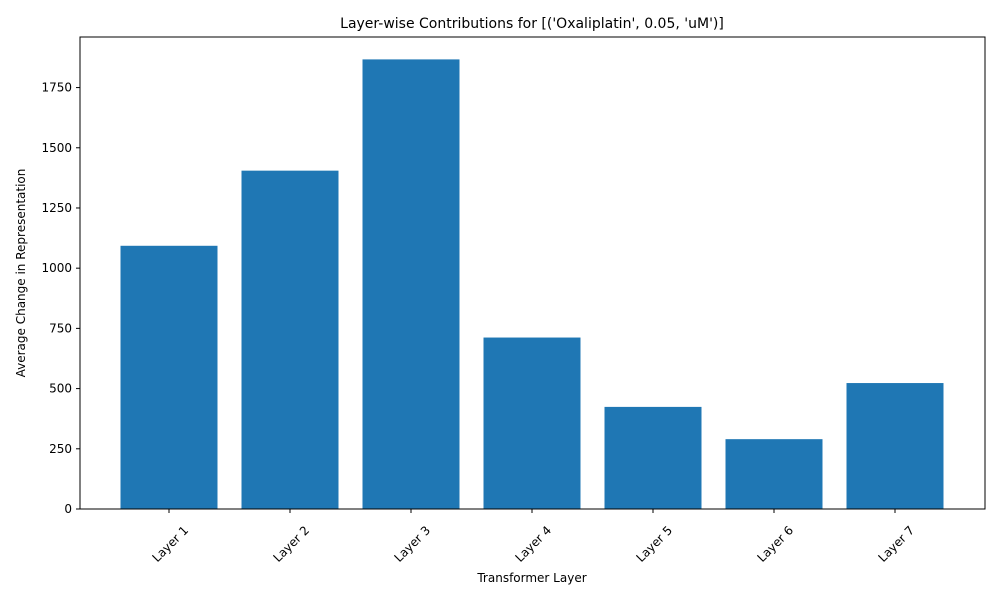 The image size is (1000, 600). What do you see at coordinates (56, 268) in the screenshot?
I see `y-tick-label-4: 1000` at bounding box center [56, 268].